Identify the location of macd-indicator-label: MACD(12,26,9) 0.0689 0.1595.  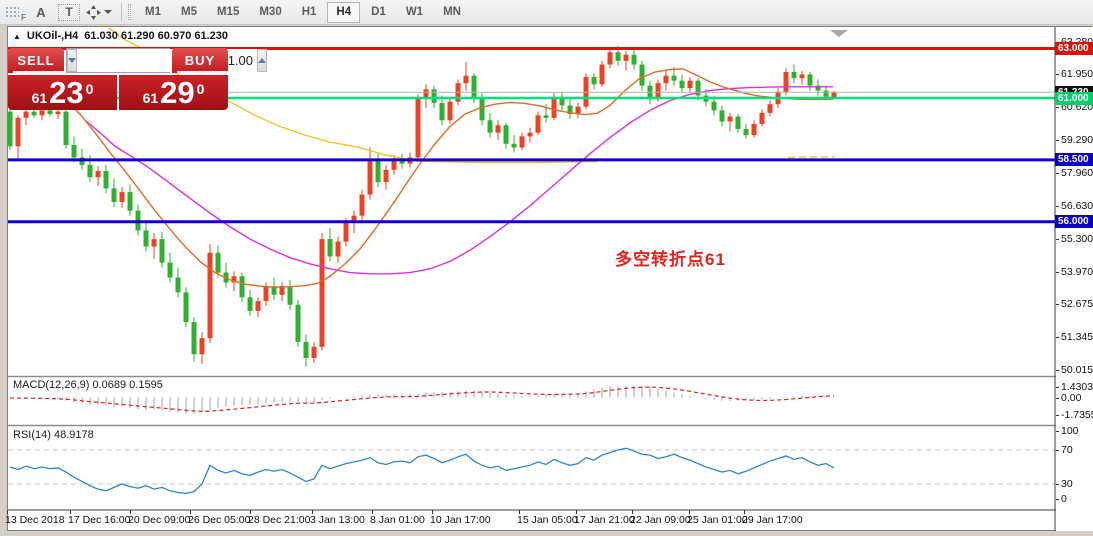
(88, 385).